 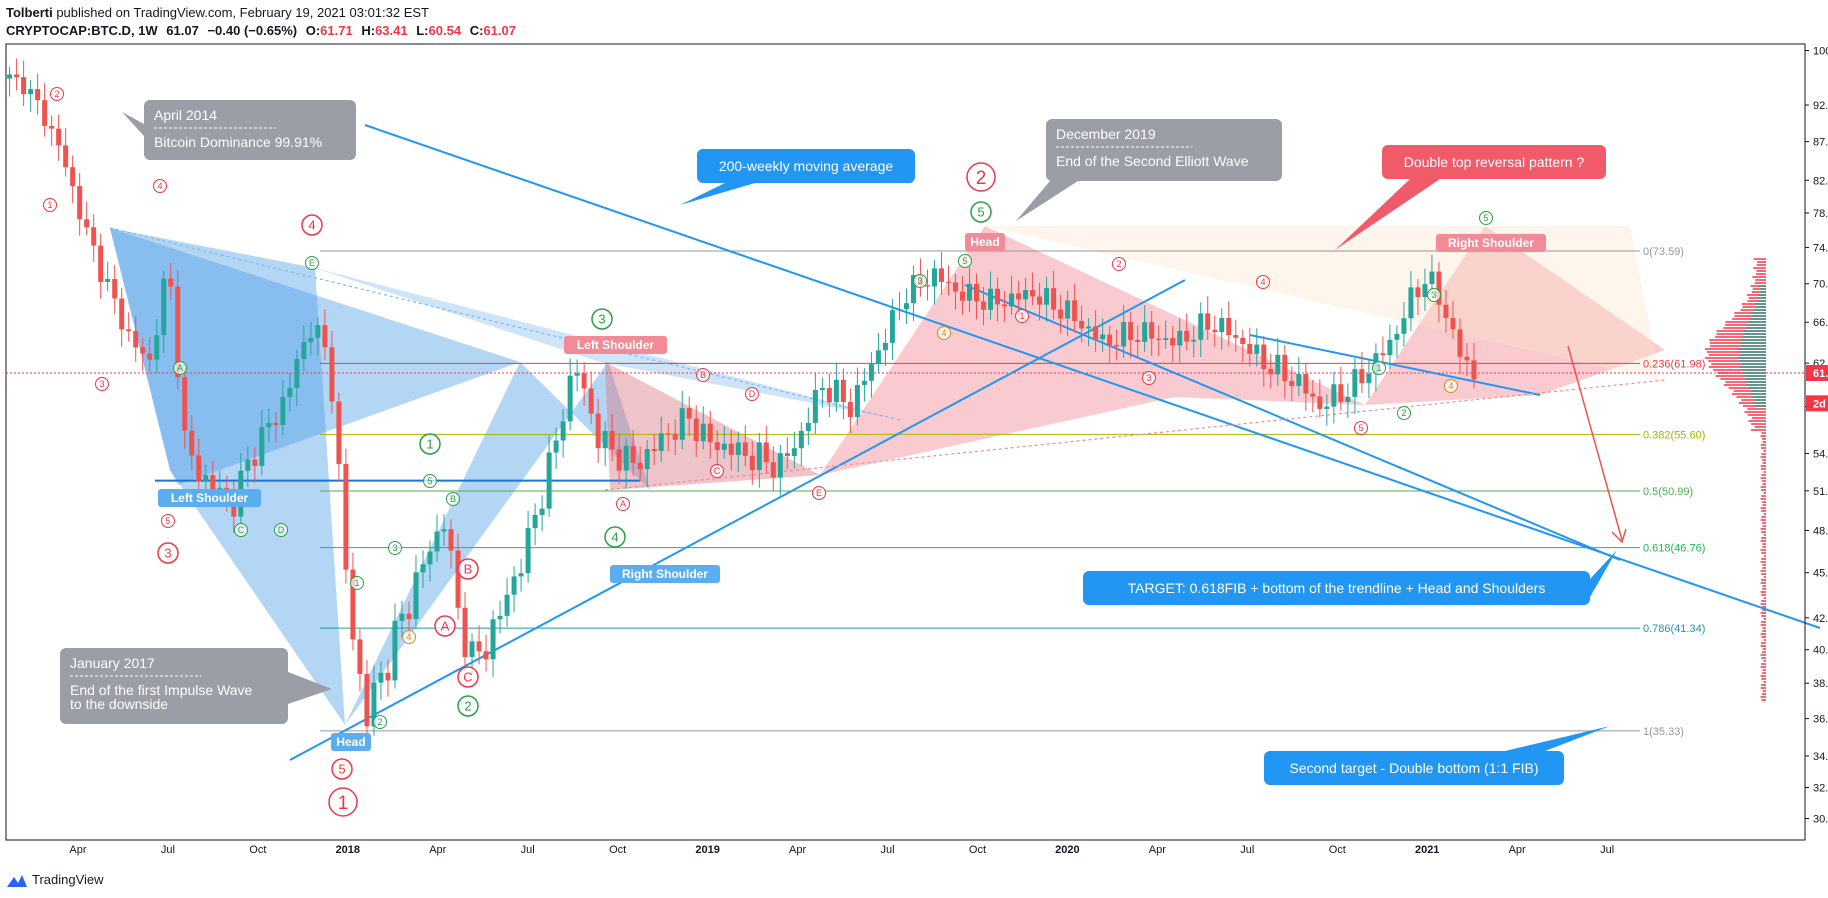 What do you see at coordinates (1820, 757) in the screenshot?
I see `y-tick-label: 34.00` at bounding box center [1820, 757].